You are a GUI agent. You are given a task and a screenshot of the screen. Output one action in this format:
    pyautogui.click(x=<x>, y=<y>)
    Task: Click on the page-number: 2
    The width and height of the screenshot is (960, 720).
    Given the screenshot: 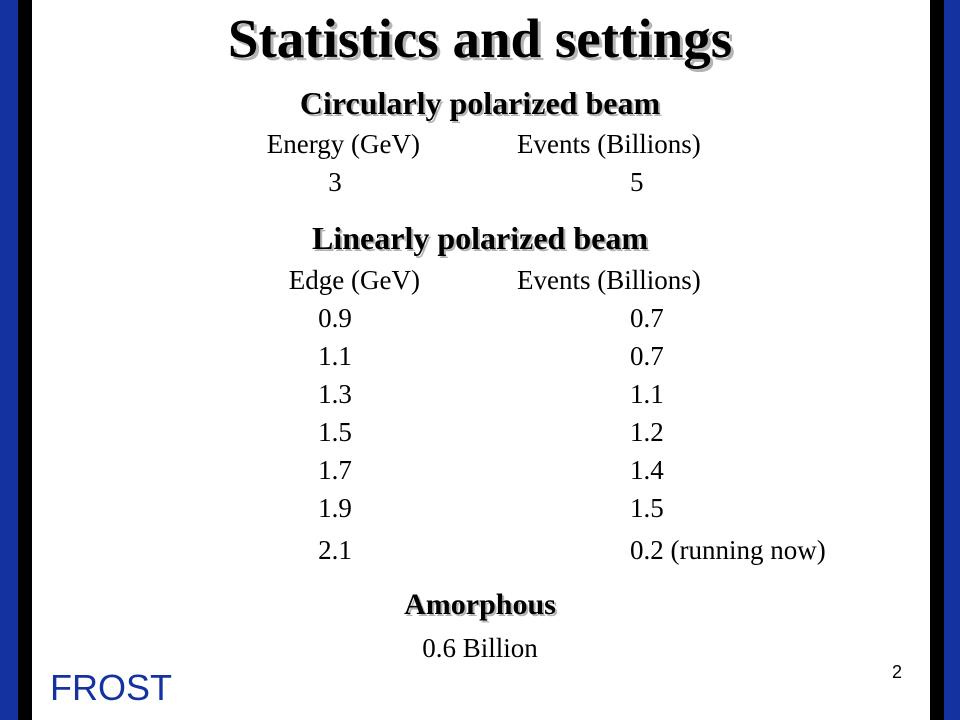 What is the action you would take?
    pyautogui.click(x=896, y=672)
    